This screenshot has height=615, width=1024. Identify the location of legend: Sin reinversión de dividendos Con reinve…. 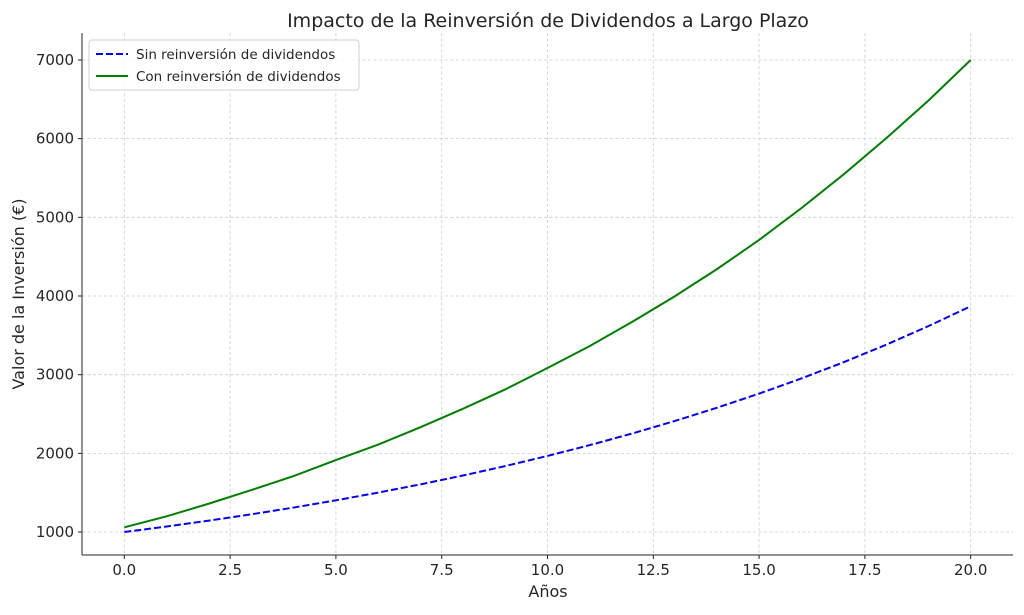
(224, 65).